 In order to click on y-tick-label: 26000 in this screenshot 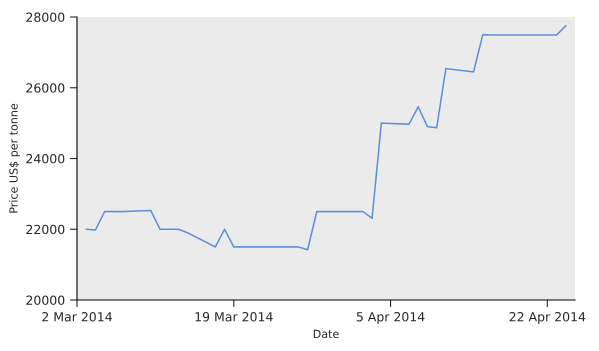, I will do `click(45, 88)`.